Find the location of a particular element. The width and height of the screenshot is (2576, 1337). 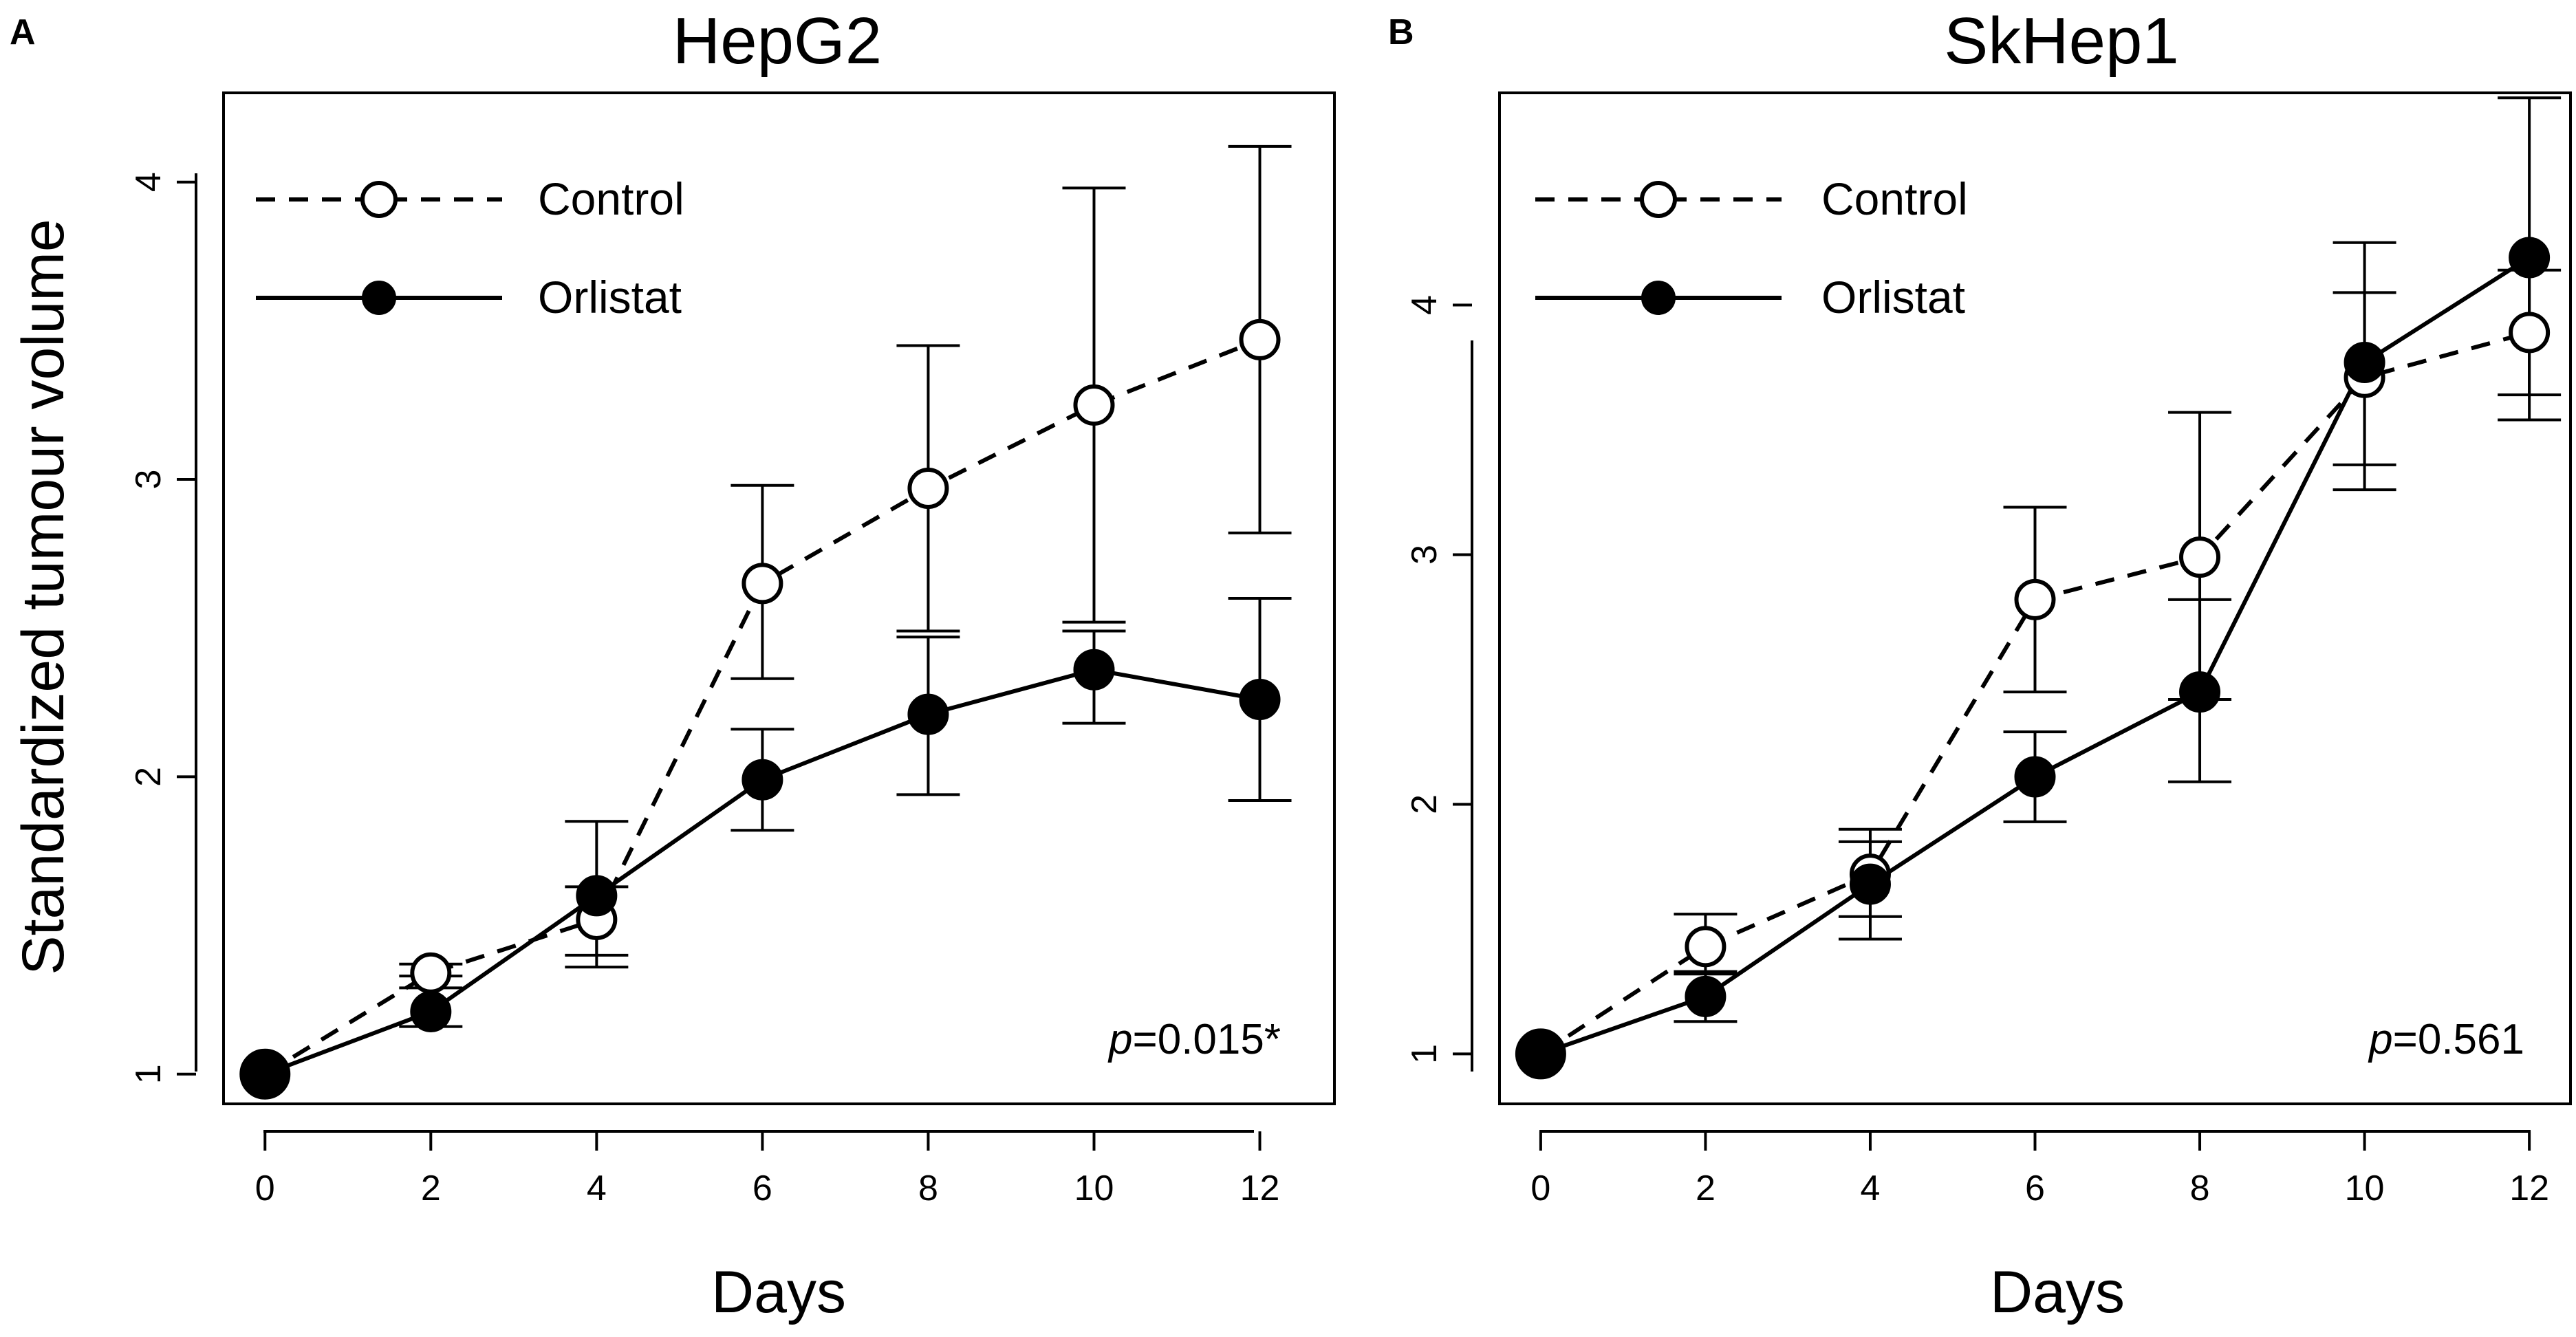

p-value-annotation: p=0.561 is located at coordinates (2446, 1039).